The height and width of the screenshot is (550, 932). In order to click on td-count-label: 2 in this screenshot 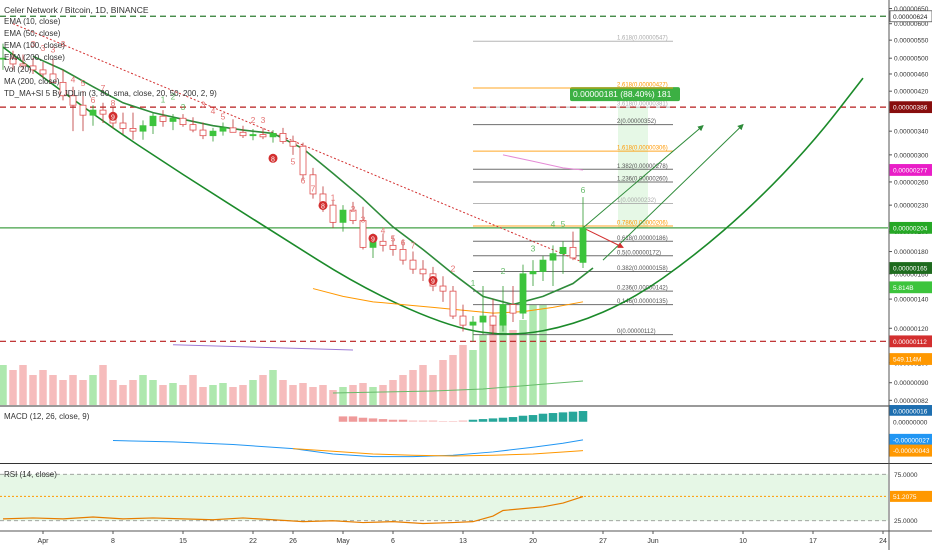, I will do `click(253, 120)`.